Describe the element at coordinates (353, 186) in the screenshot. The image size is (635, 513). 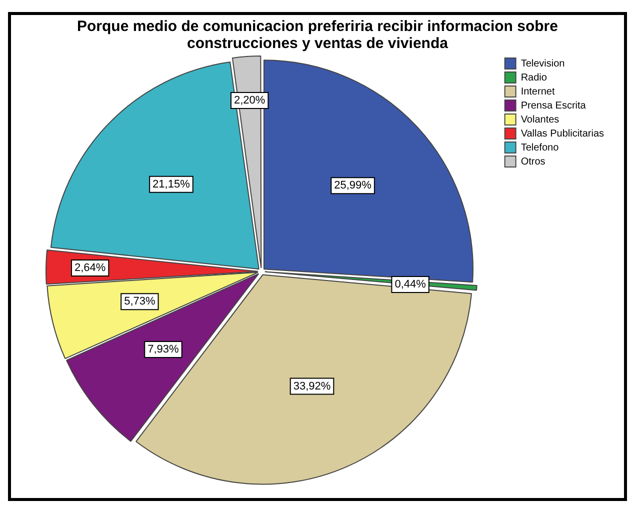
I see `data-label: 25,99%` at that location.